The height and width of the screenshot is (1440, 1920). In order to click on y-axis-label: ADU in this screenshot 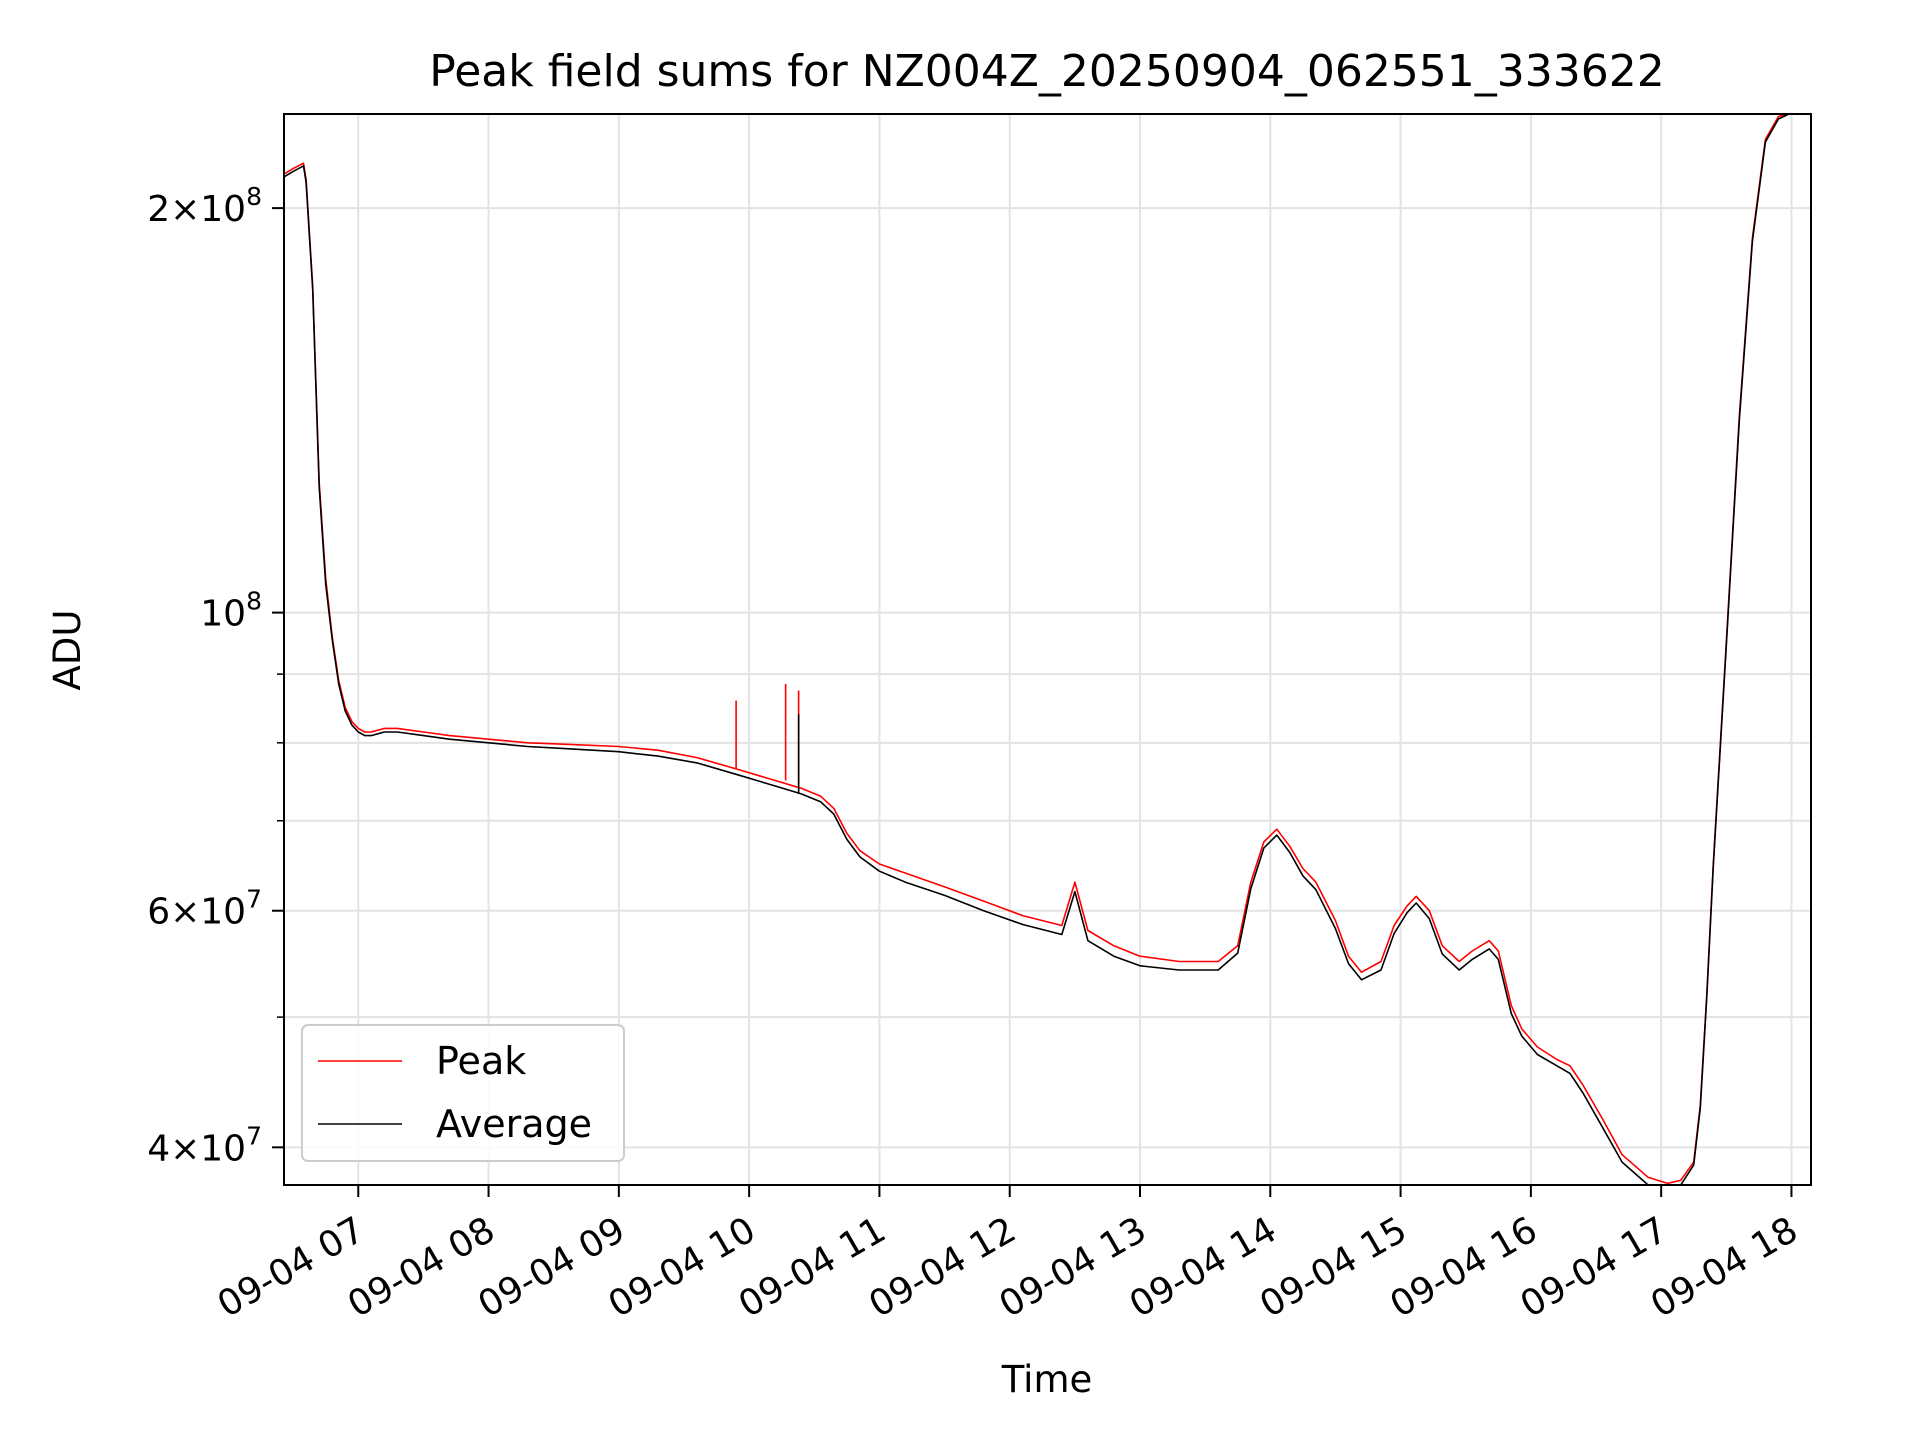, I will do `click(67, 650)`.